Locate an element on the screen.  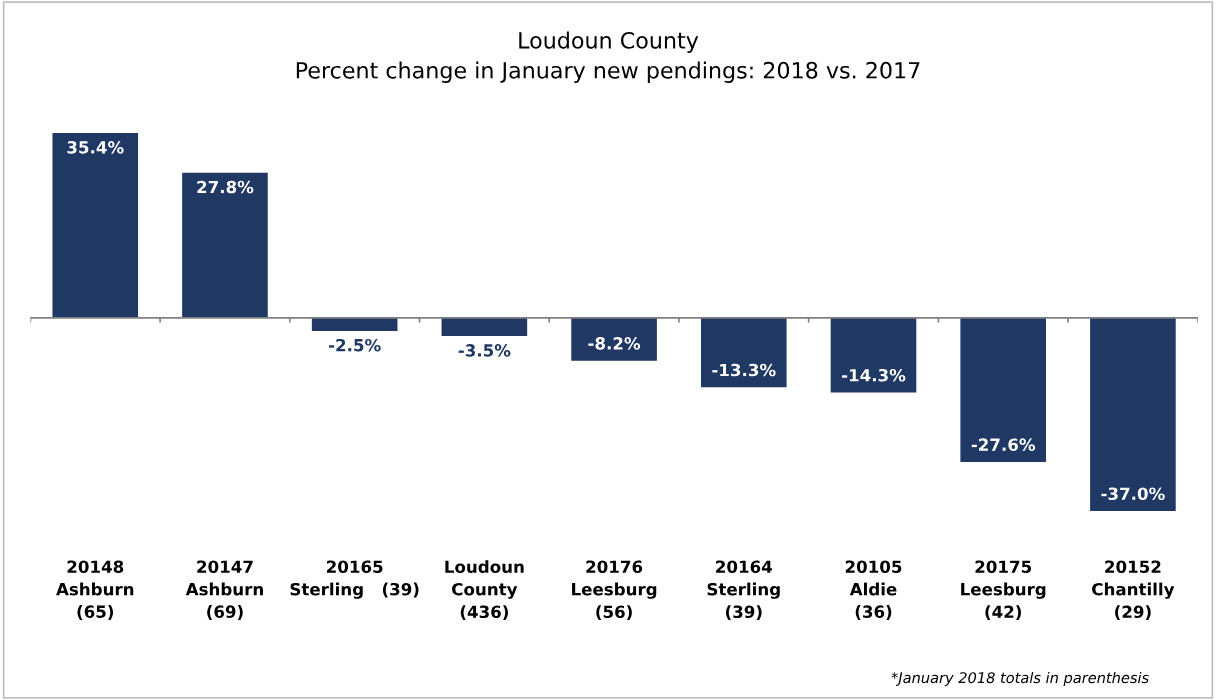
x-tick-label: 20148 Ashburn (65) is located at coordinates (95, 590).